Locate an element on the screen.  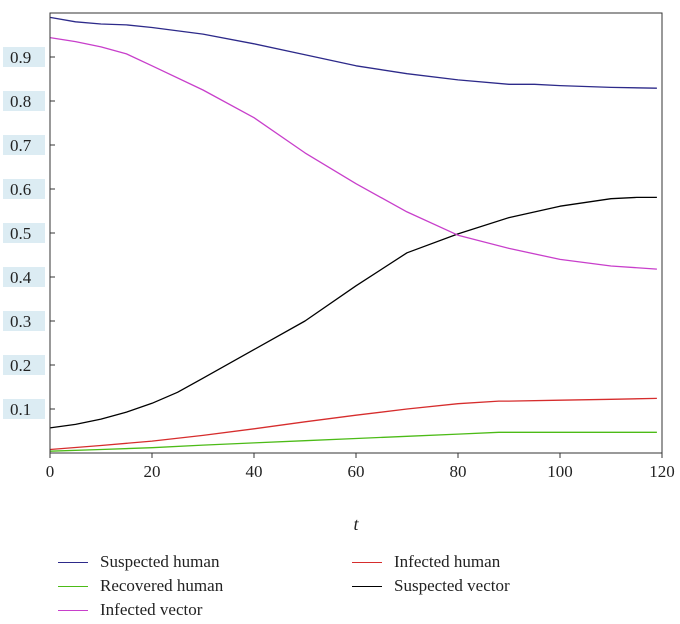
legend-label: Infected human is located at coordinates (447, 561).